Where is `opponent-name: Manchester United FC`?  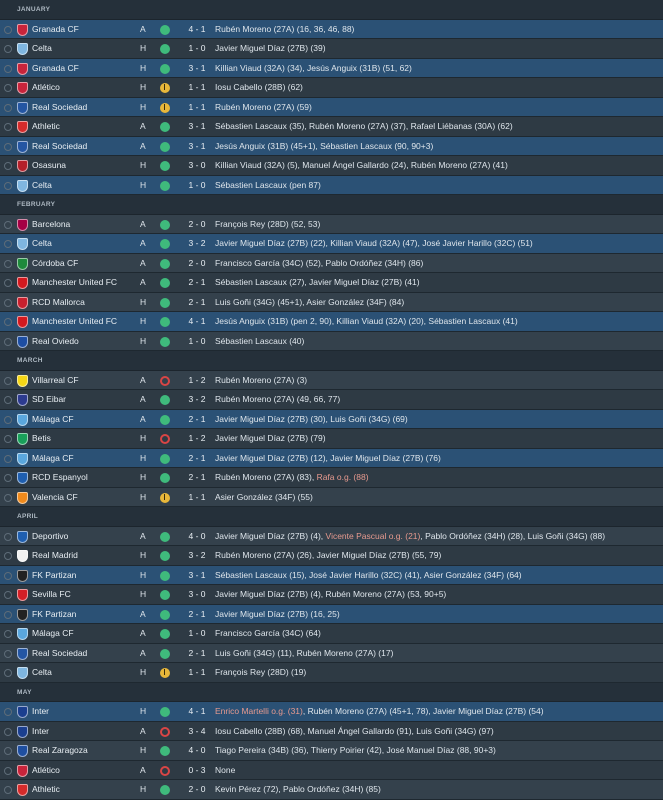 opponent-name: Manchester United FC is located at coordinates (75, 321).